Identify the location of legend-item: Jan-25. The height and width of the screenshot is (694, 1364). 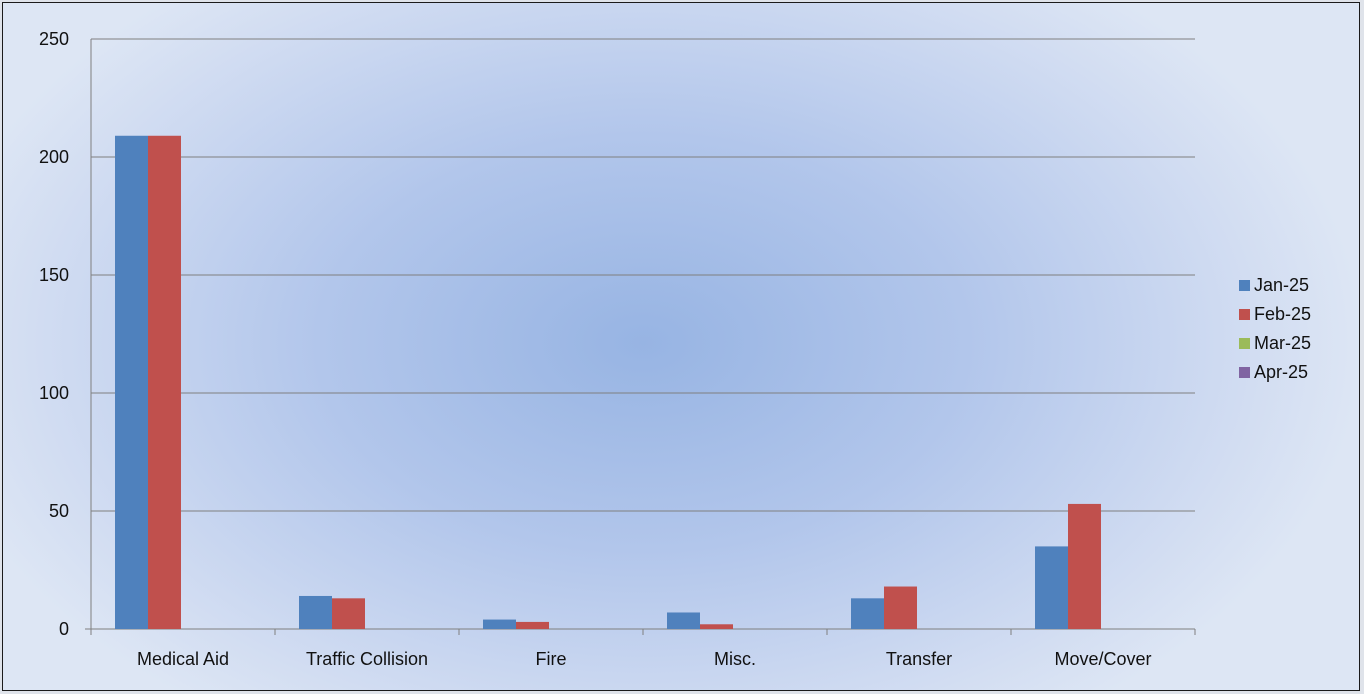
(1275, 285).